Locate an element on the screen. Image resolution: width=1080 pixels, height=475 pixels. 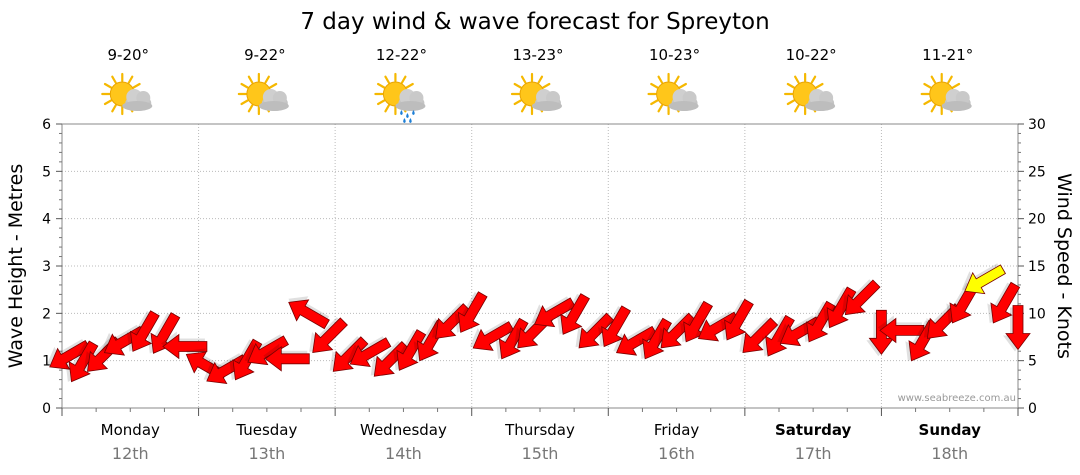
left-tick-label: 1 is located at coordinates (46, 362).